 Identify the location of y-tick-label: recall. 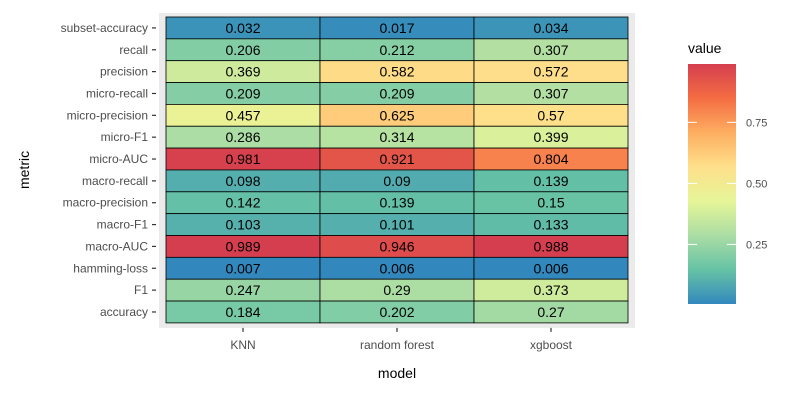
(133, 50).